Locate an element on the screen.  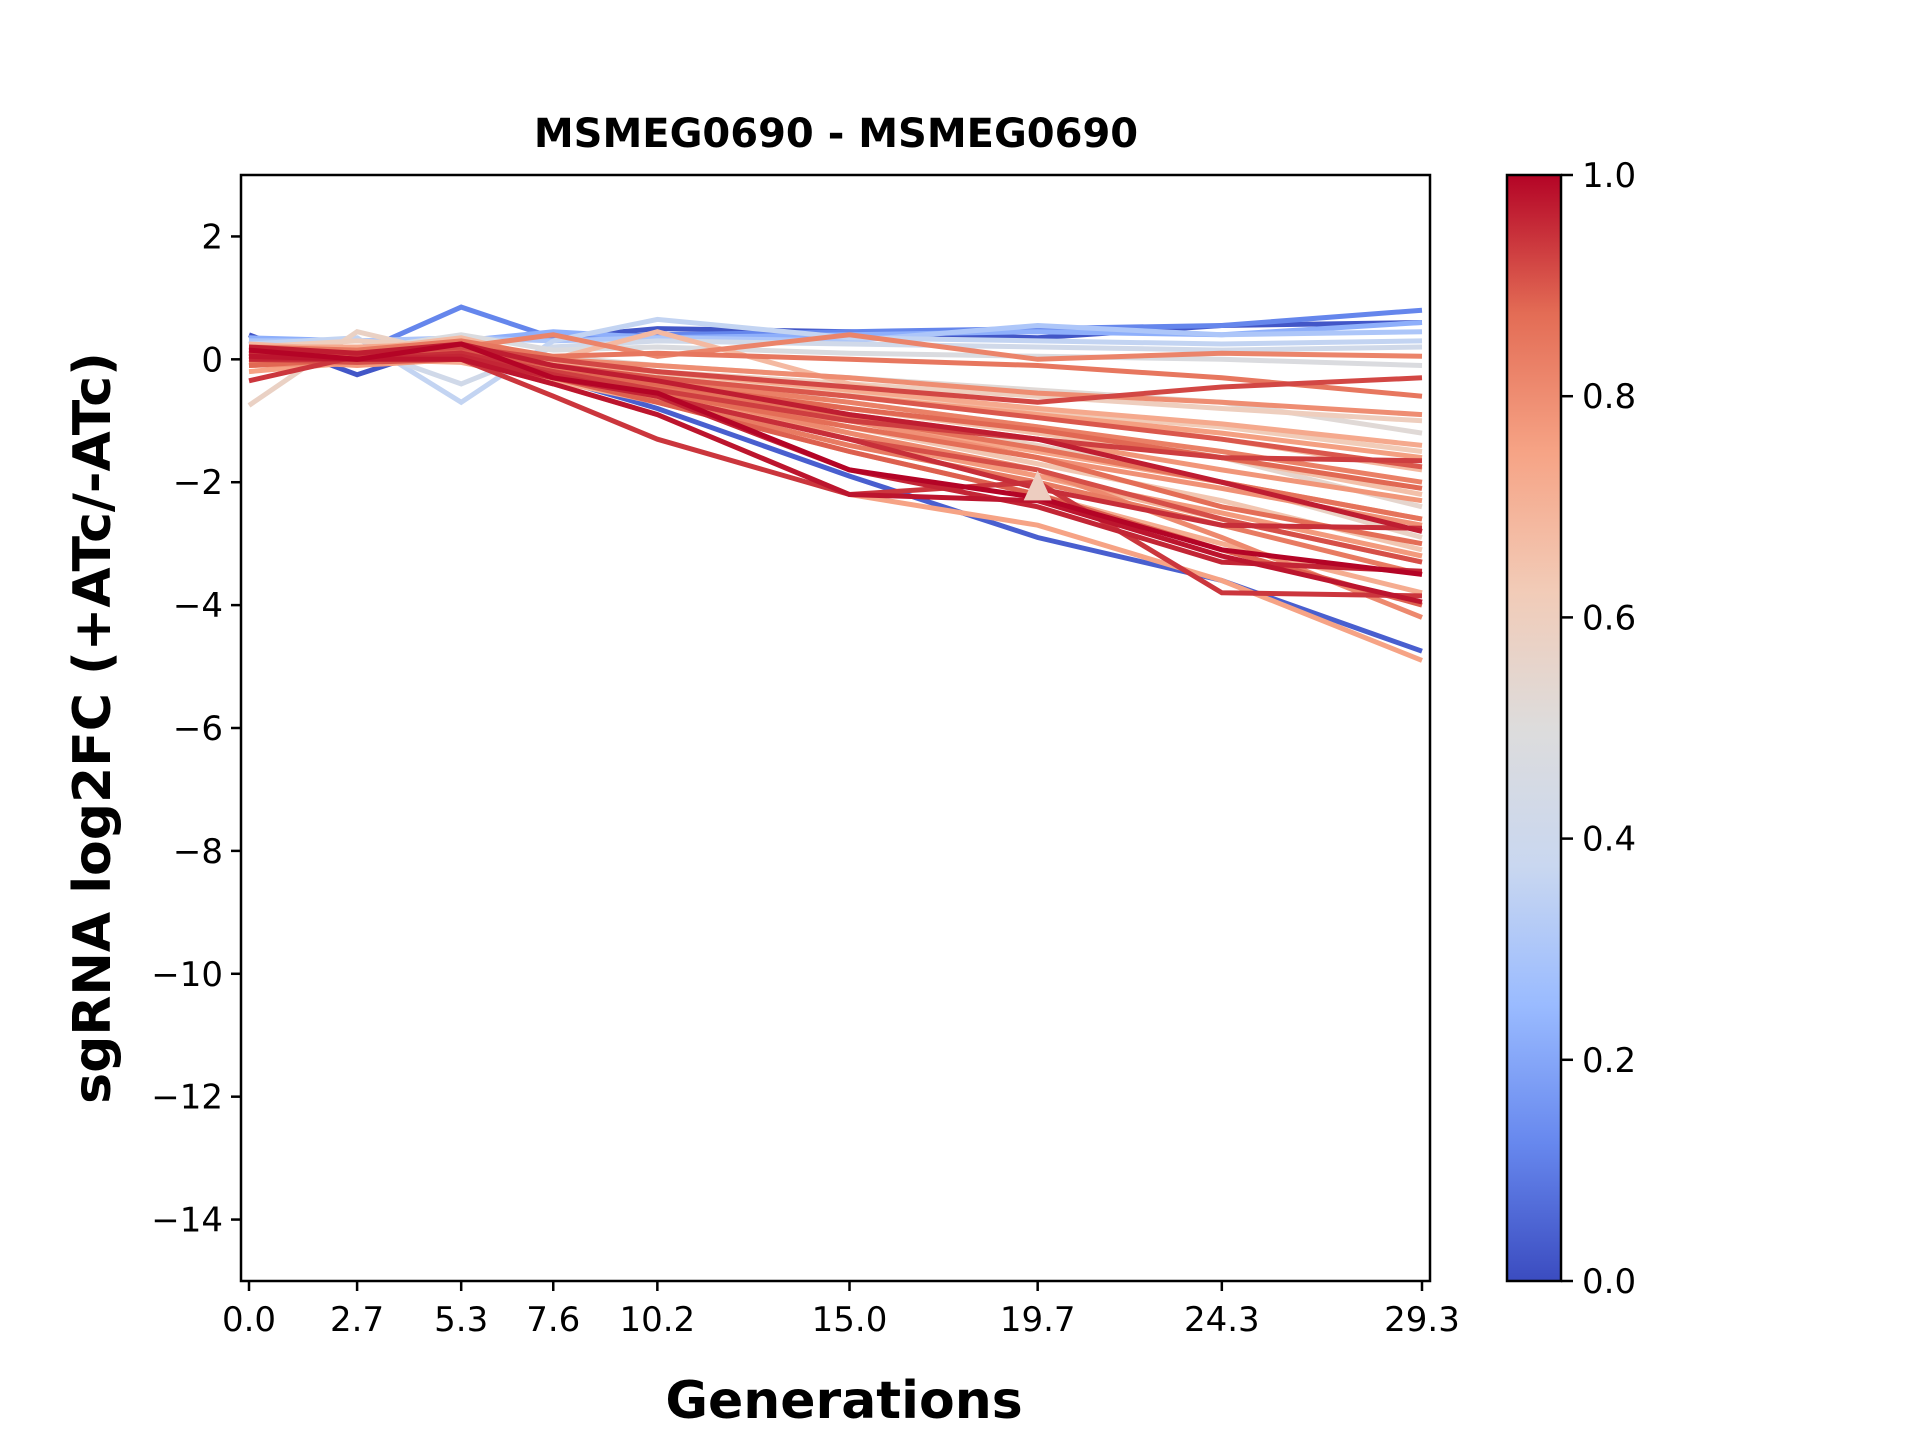
y-tick-label: −6 is located at coordinates (198, 729).